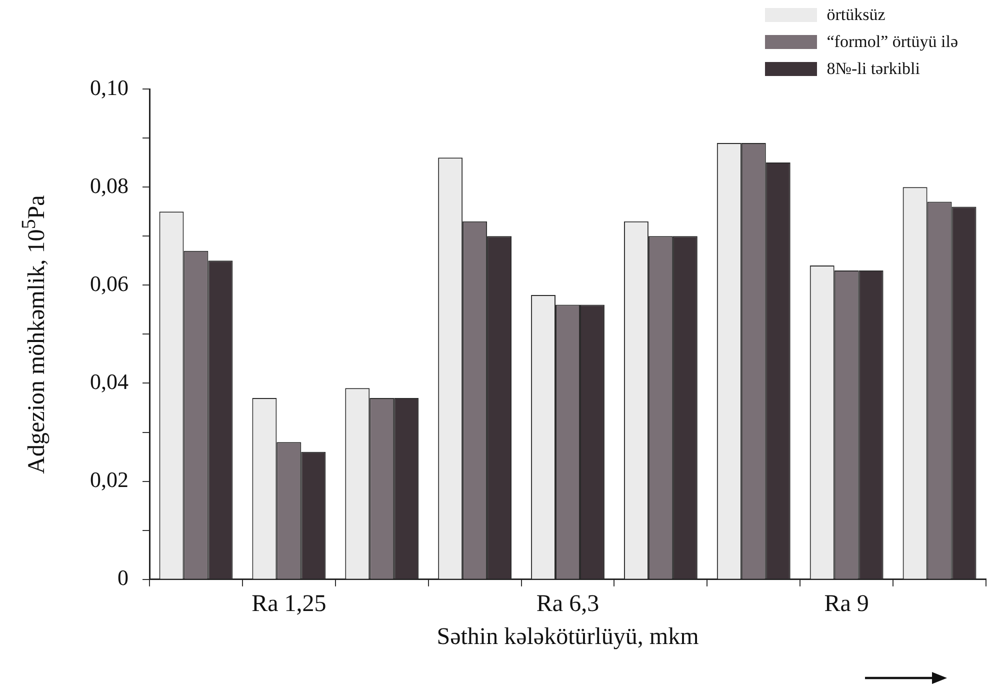 The height and width of the screenshot is (686, 988). Describe the element at coordinates (846, 604) in the screenshot. I see `x-tick-label: Ra 9` at that location.